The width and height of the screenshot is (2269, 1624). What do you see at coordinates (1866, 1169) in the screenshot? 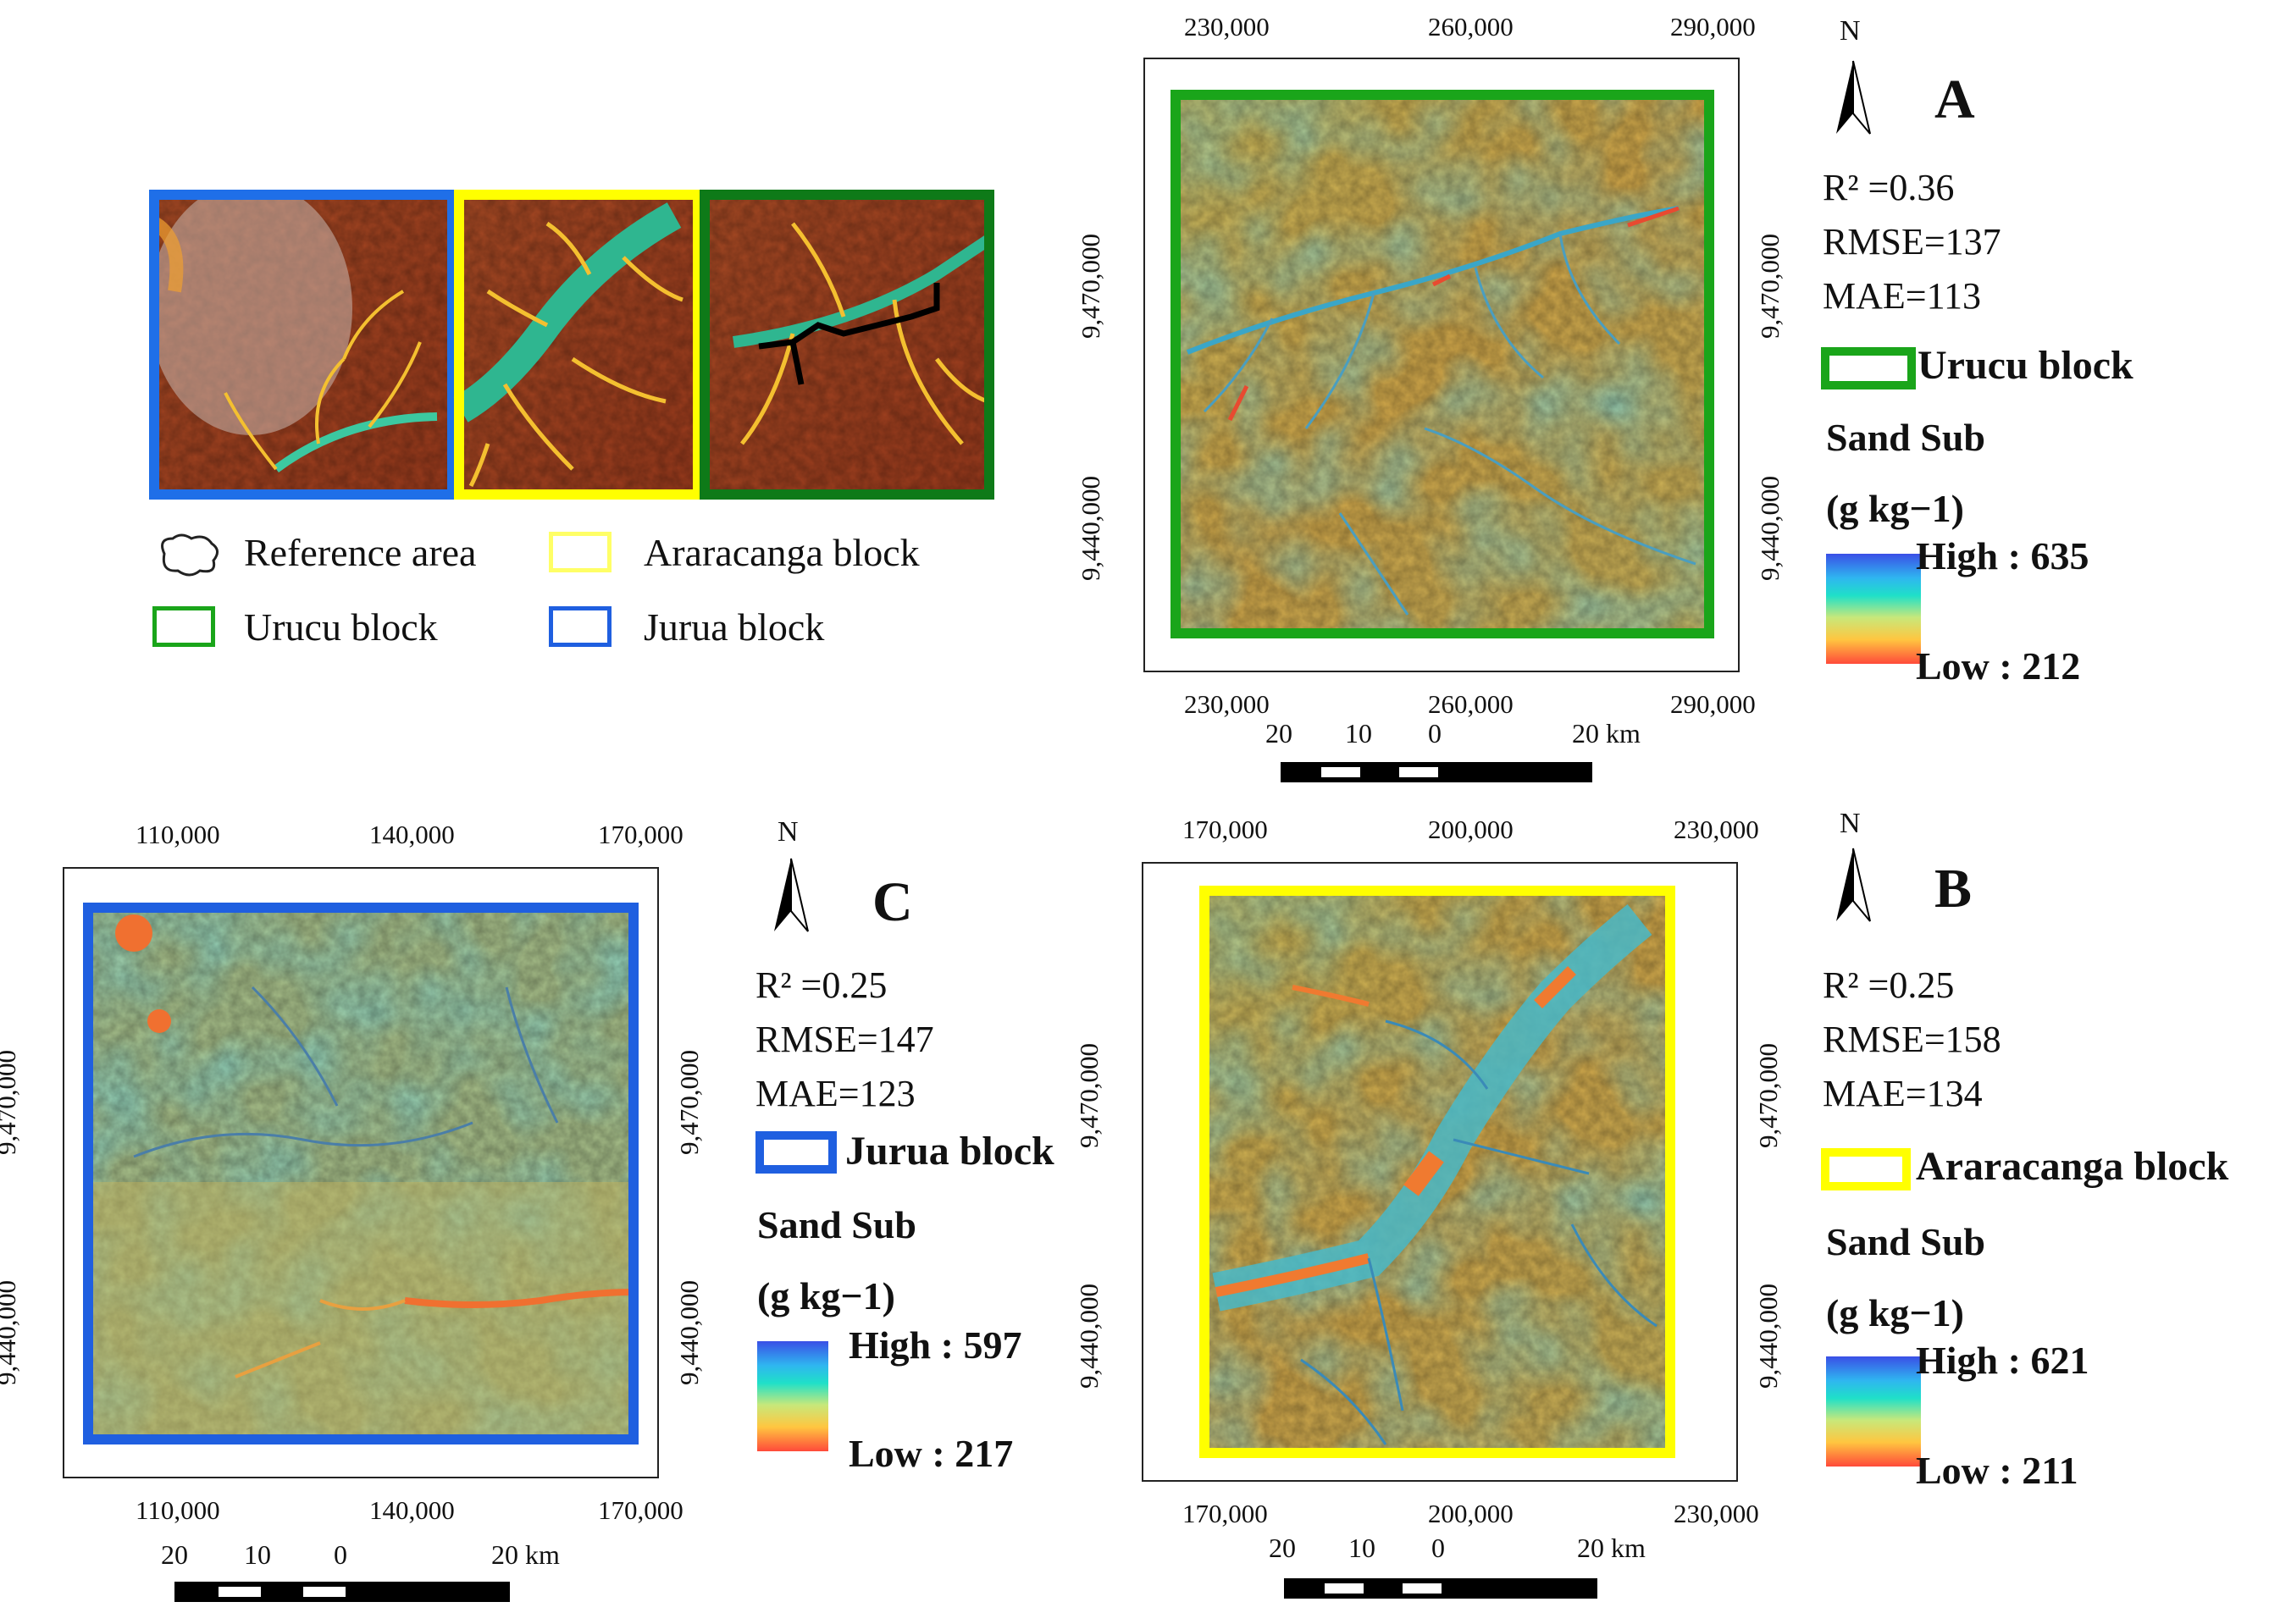
I see `panel-b-block-swatch` at bounding box center [1866, 1169].